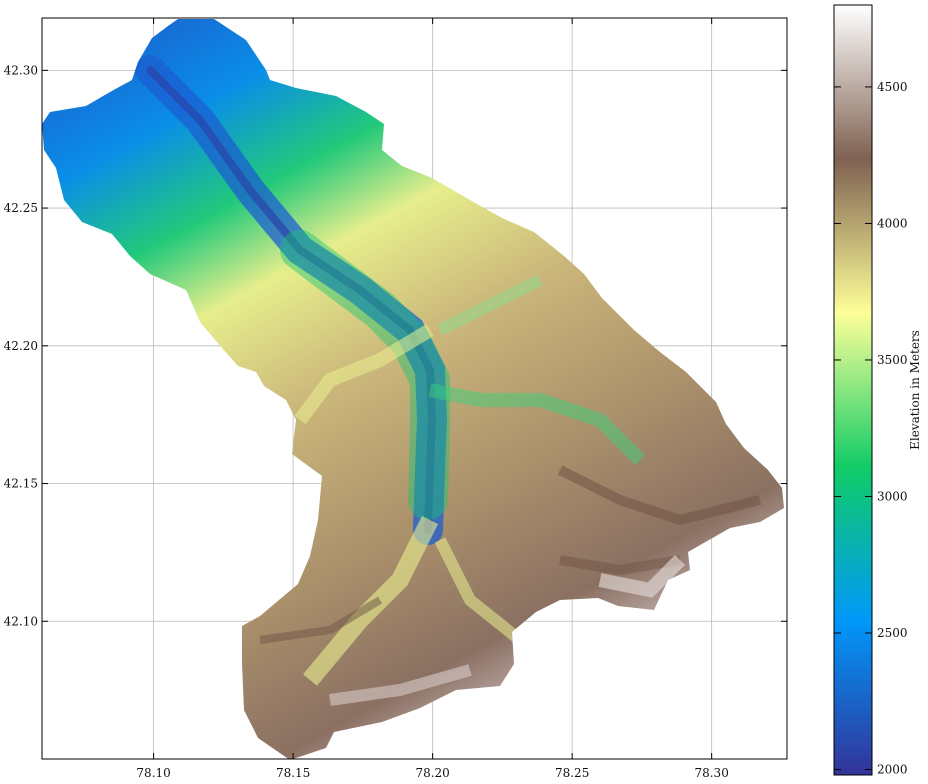  Describe the element at coordinates (21, 484) in the screenshot. I see `y-tick-label: 42.15` at that location.